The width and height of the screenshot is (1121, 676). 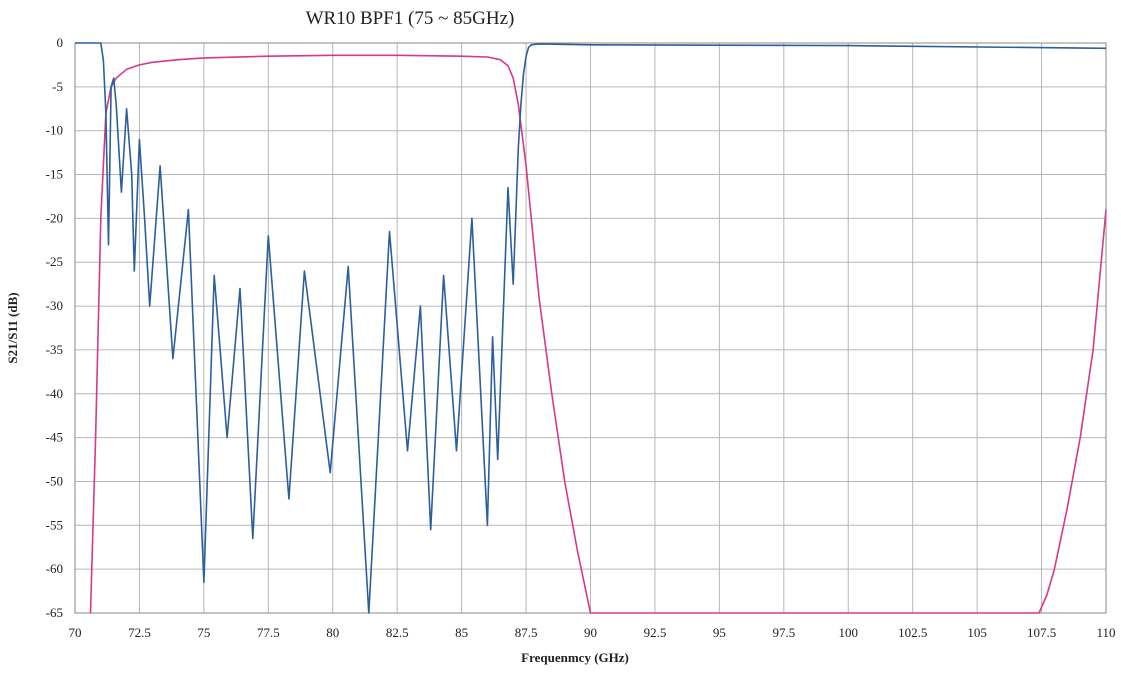 What do you see at coordinates (783, 632) in the screenshot?
I see `x-tick-label: 97.5` at bounding box center [783, 632].